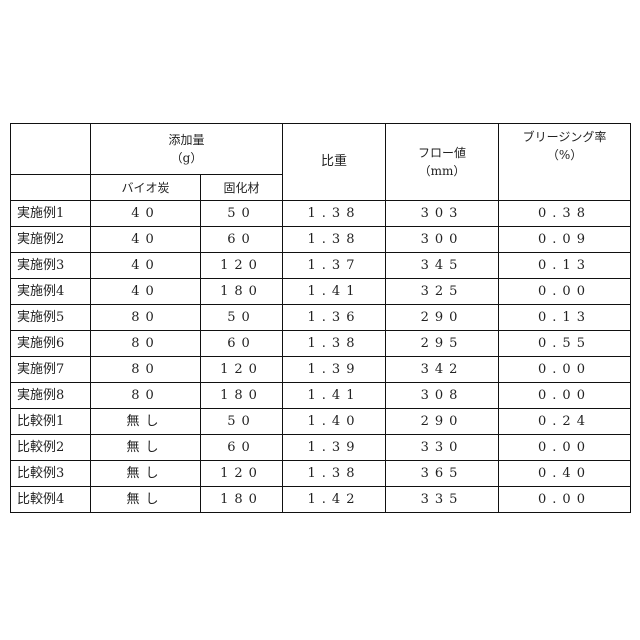  Describe the element at coordinates (186, 158) in the screenshot. I see `additive-unit: （g）` at that location.